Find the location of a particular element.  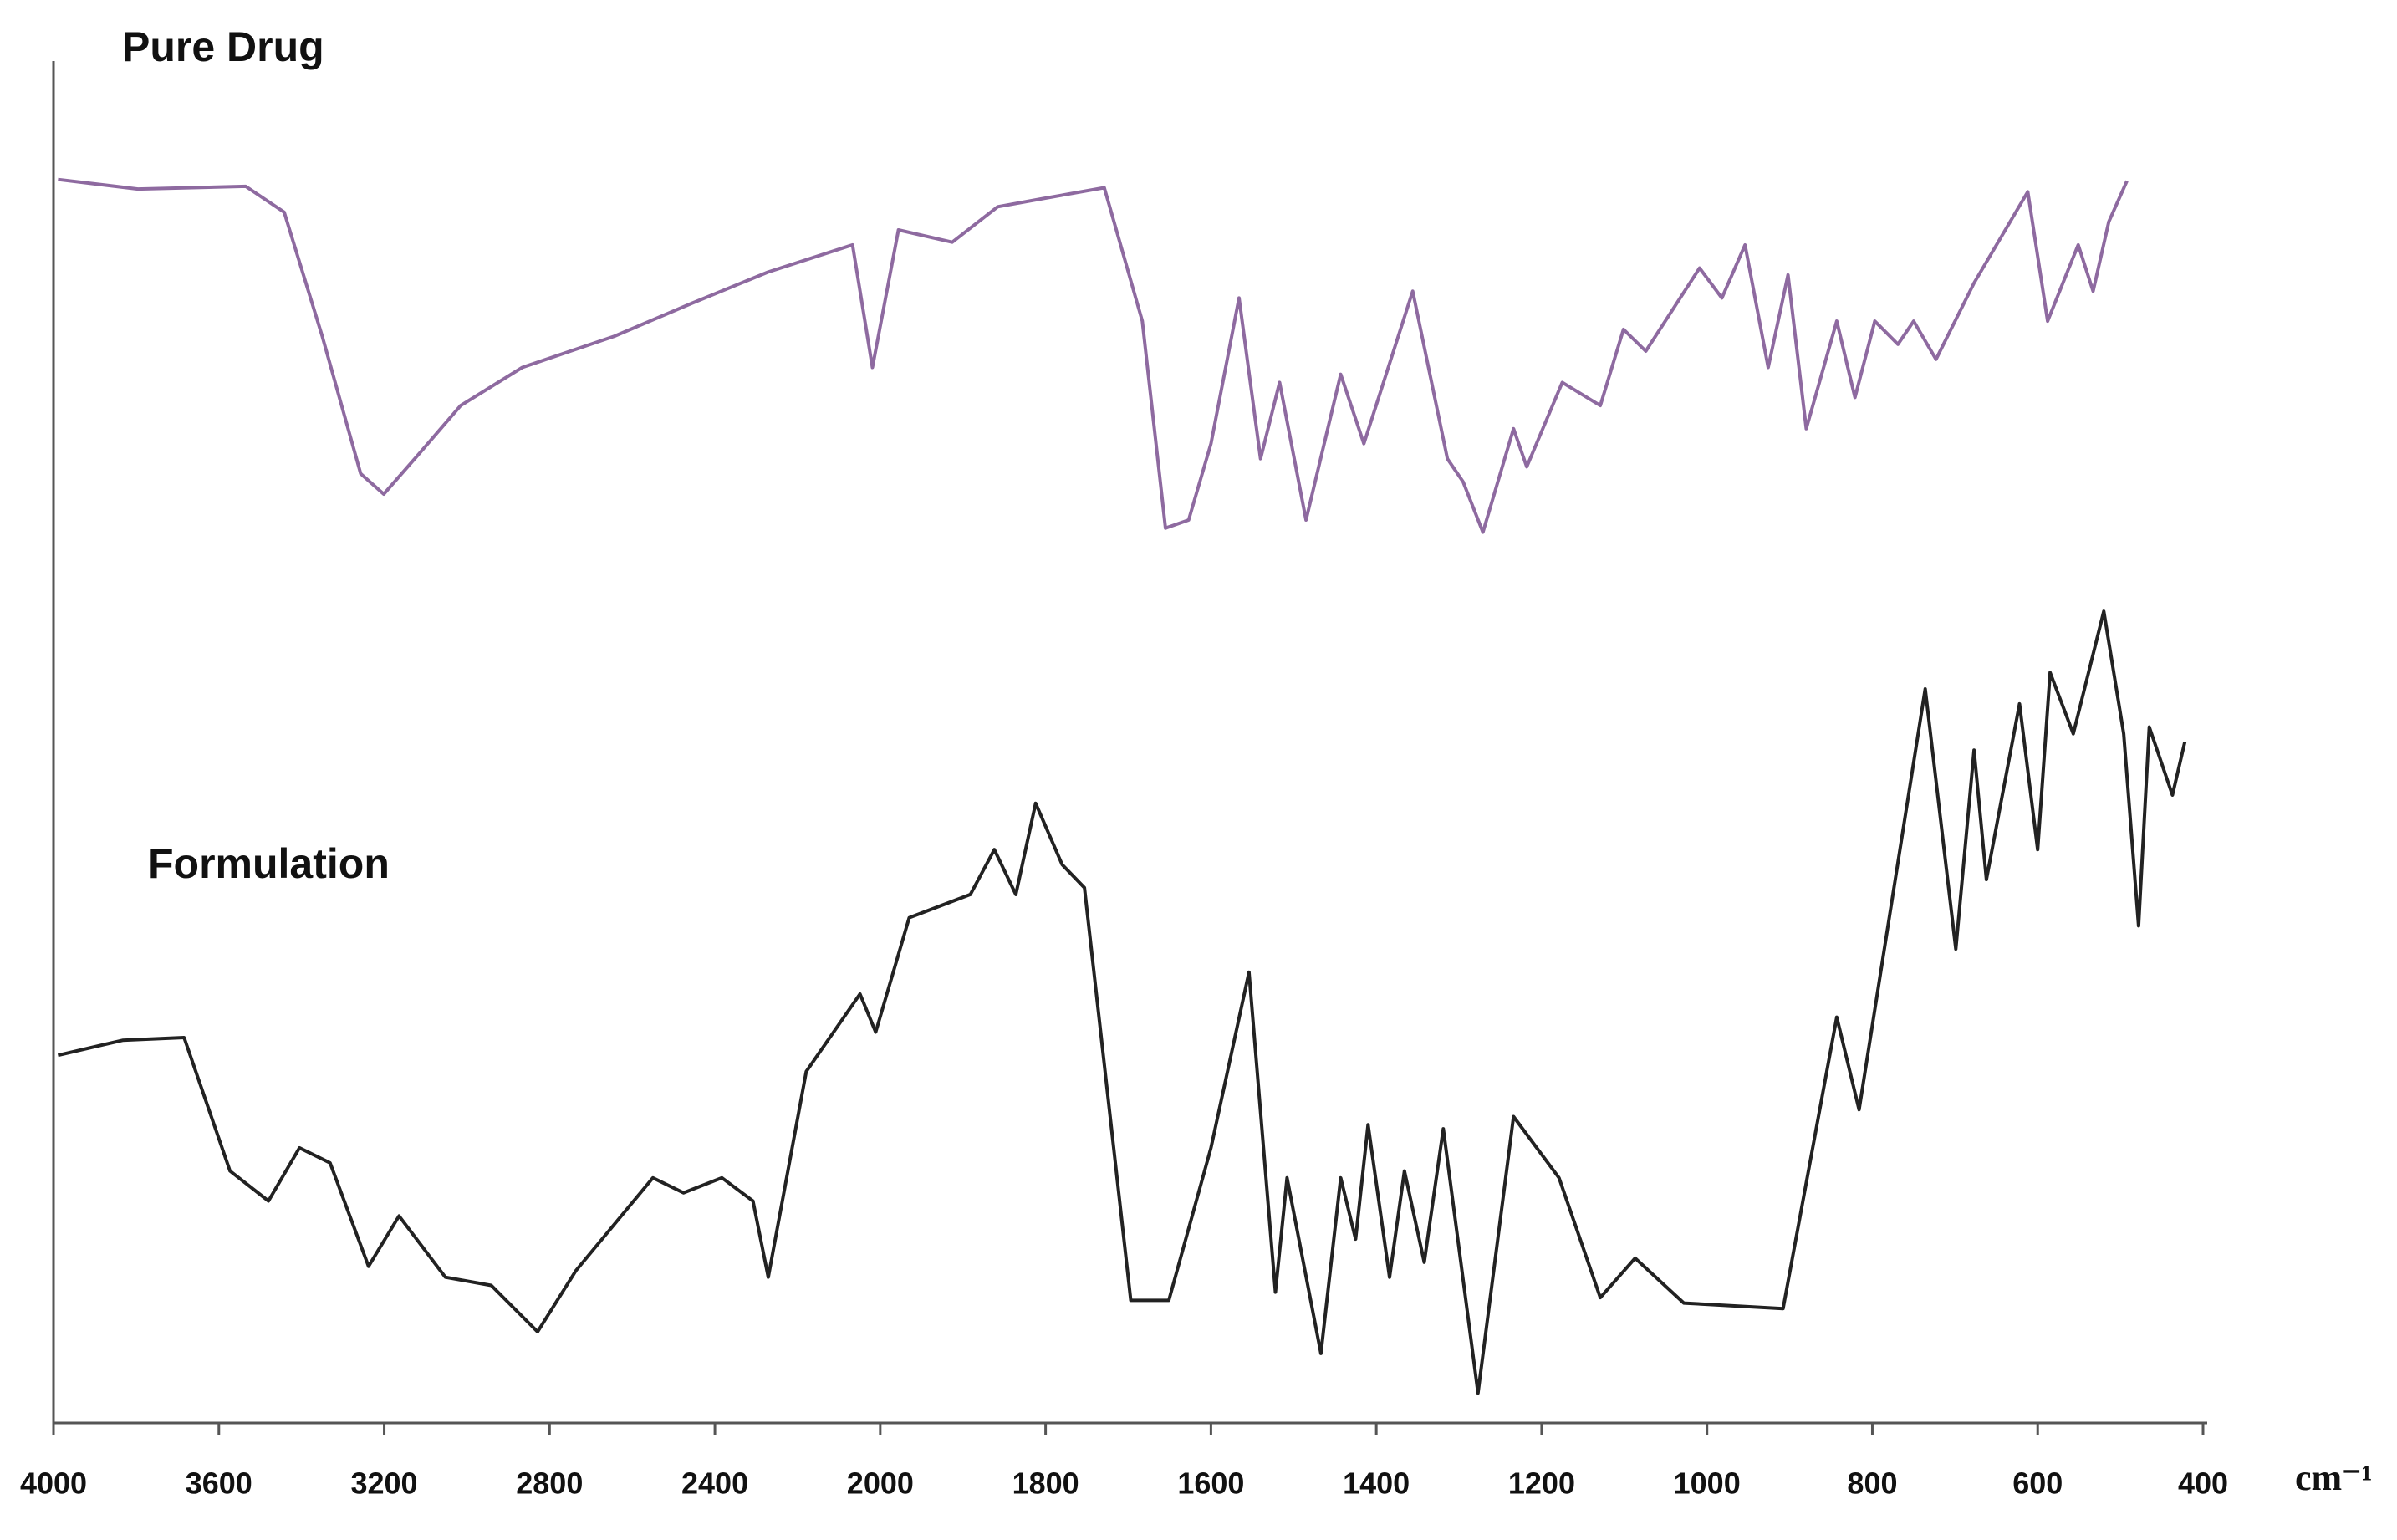

x-tick-label: 1200 is located at coordinates (1541, 1483).